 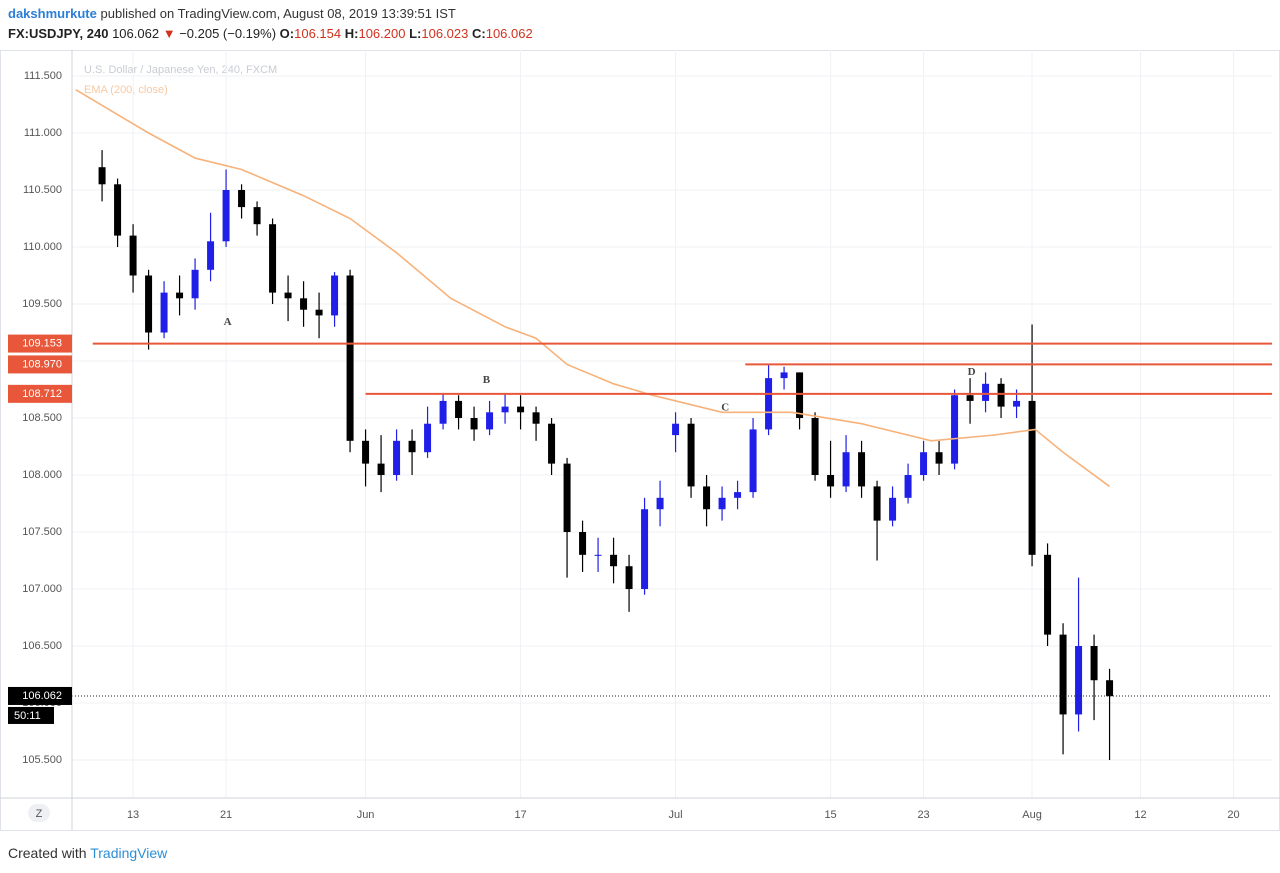 I want to click on h-label: H:, so click(x=351, y=33).